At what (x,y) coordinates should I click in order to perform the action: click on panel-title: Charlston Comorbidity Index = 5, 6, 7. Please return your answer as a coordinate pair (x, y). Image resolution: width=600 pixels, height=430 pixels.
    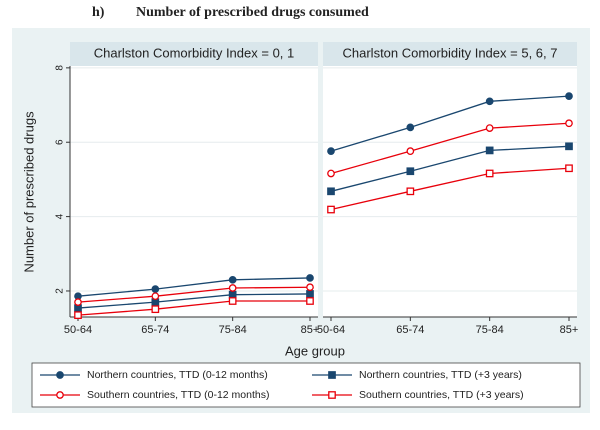
    Looking at the image, I should click on (450, 52).